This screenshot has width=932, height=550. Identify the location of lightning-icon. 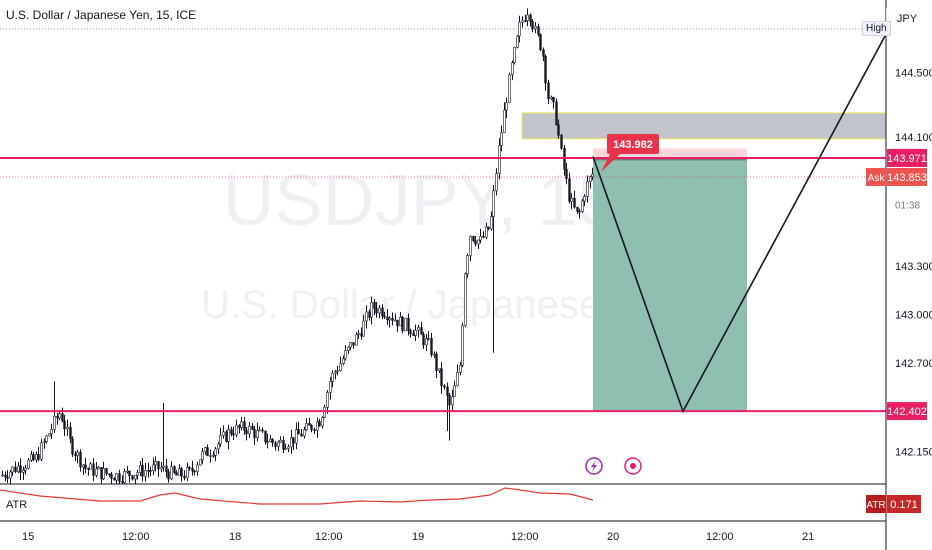
(594, 466).